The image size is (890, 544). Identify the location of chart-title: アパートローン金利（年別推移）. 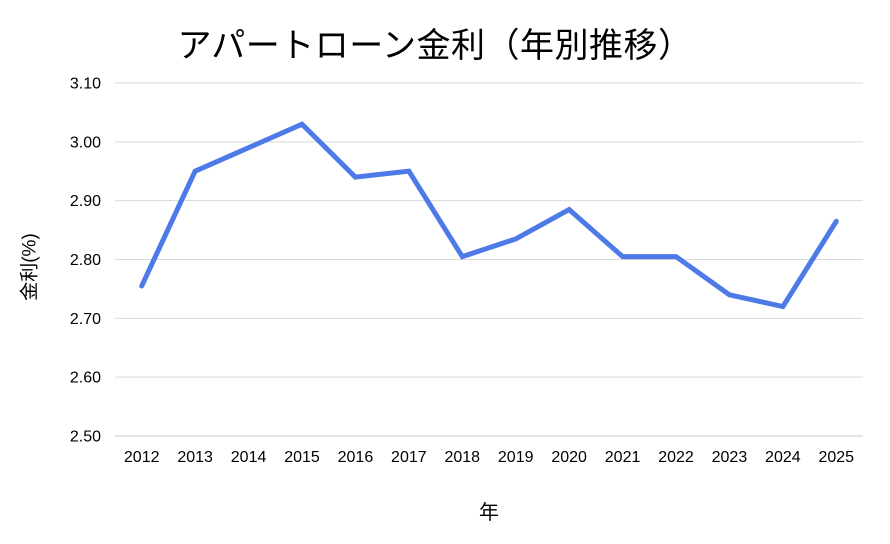
(435, 46).